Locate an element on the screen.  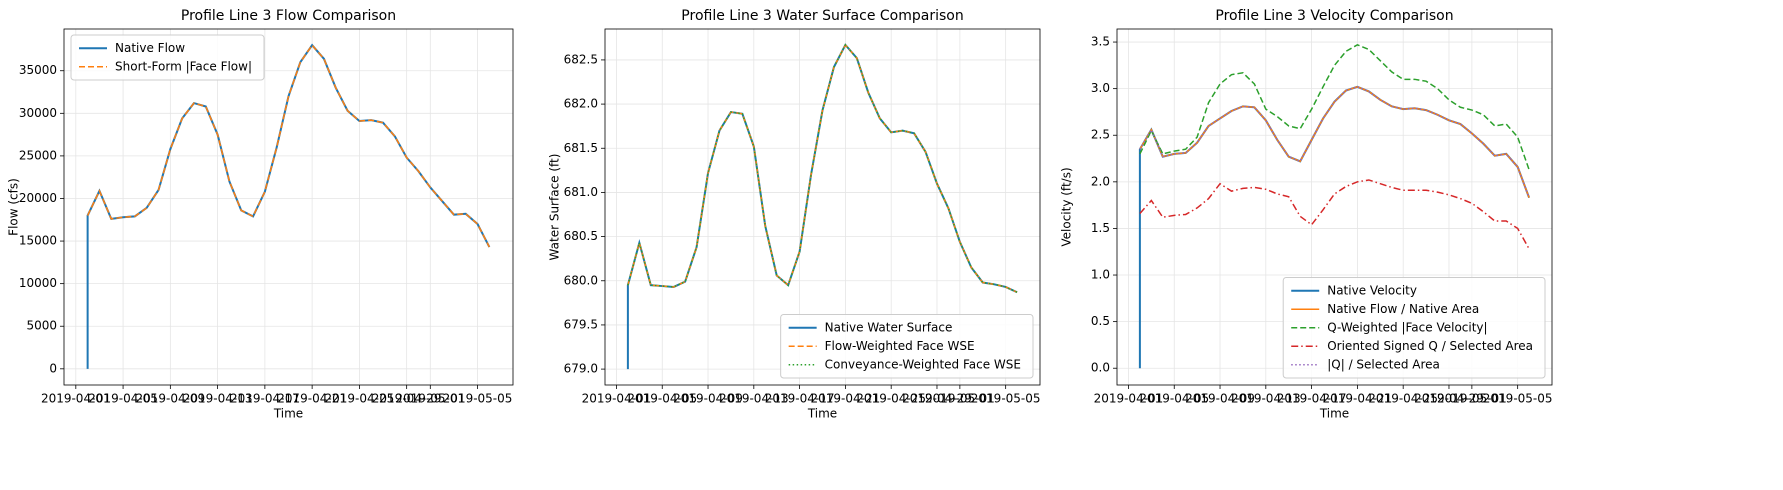
y-tick-label: 10000 is located at coordinates (38, 283).